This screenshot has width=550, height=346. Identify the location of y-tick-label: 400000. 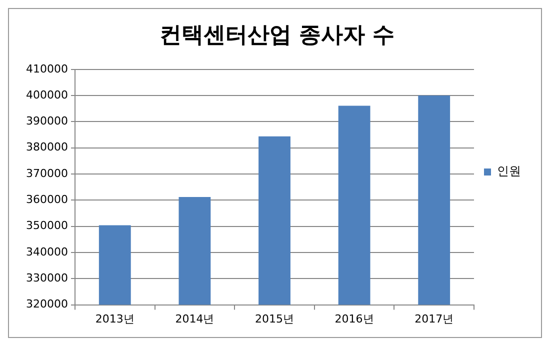
(47, 95).